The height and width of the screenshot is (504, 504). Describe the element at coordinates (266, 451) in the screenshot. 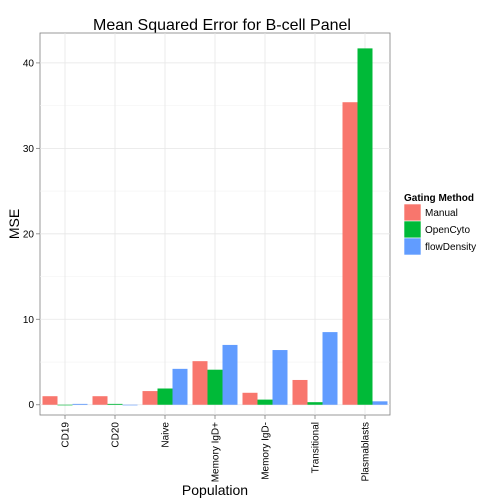

I see `x-tick-label: Memory IgD-` at that location.